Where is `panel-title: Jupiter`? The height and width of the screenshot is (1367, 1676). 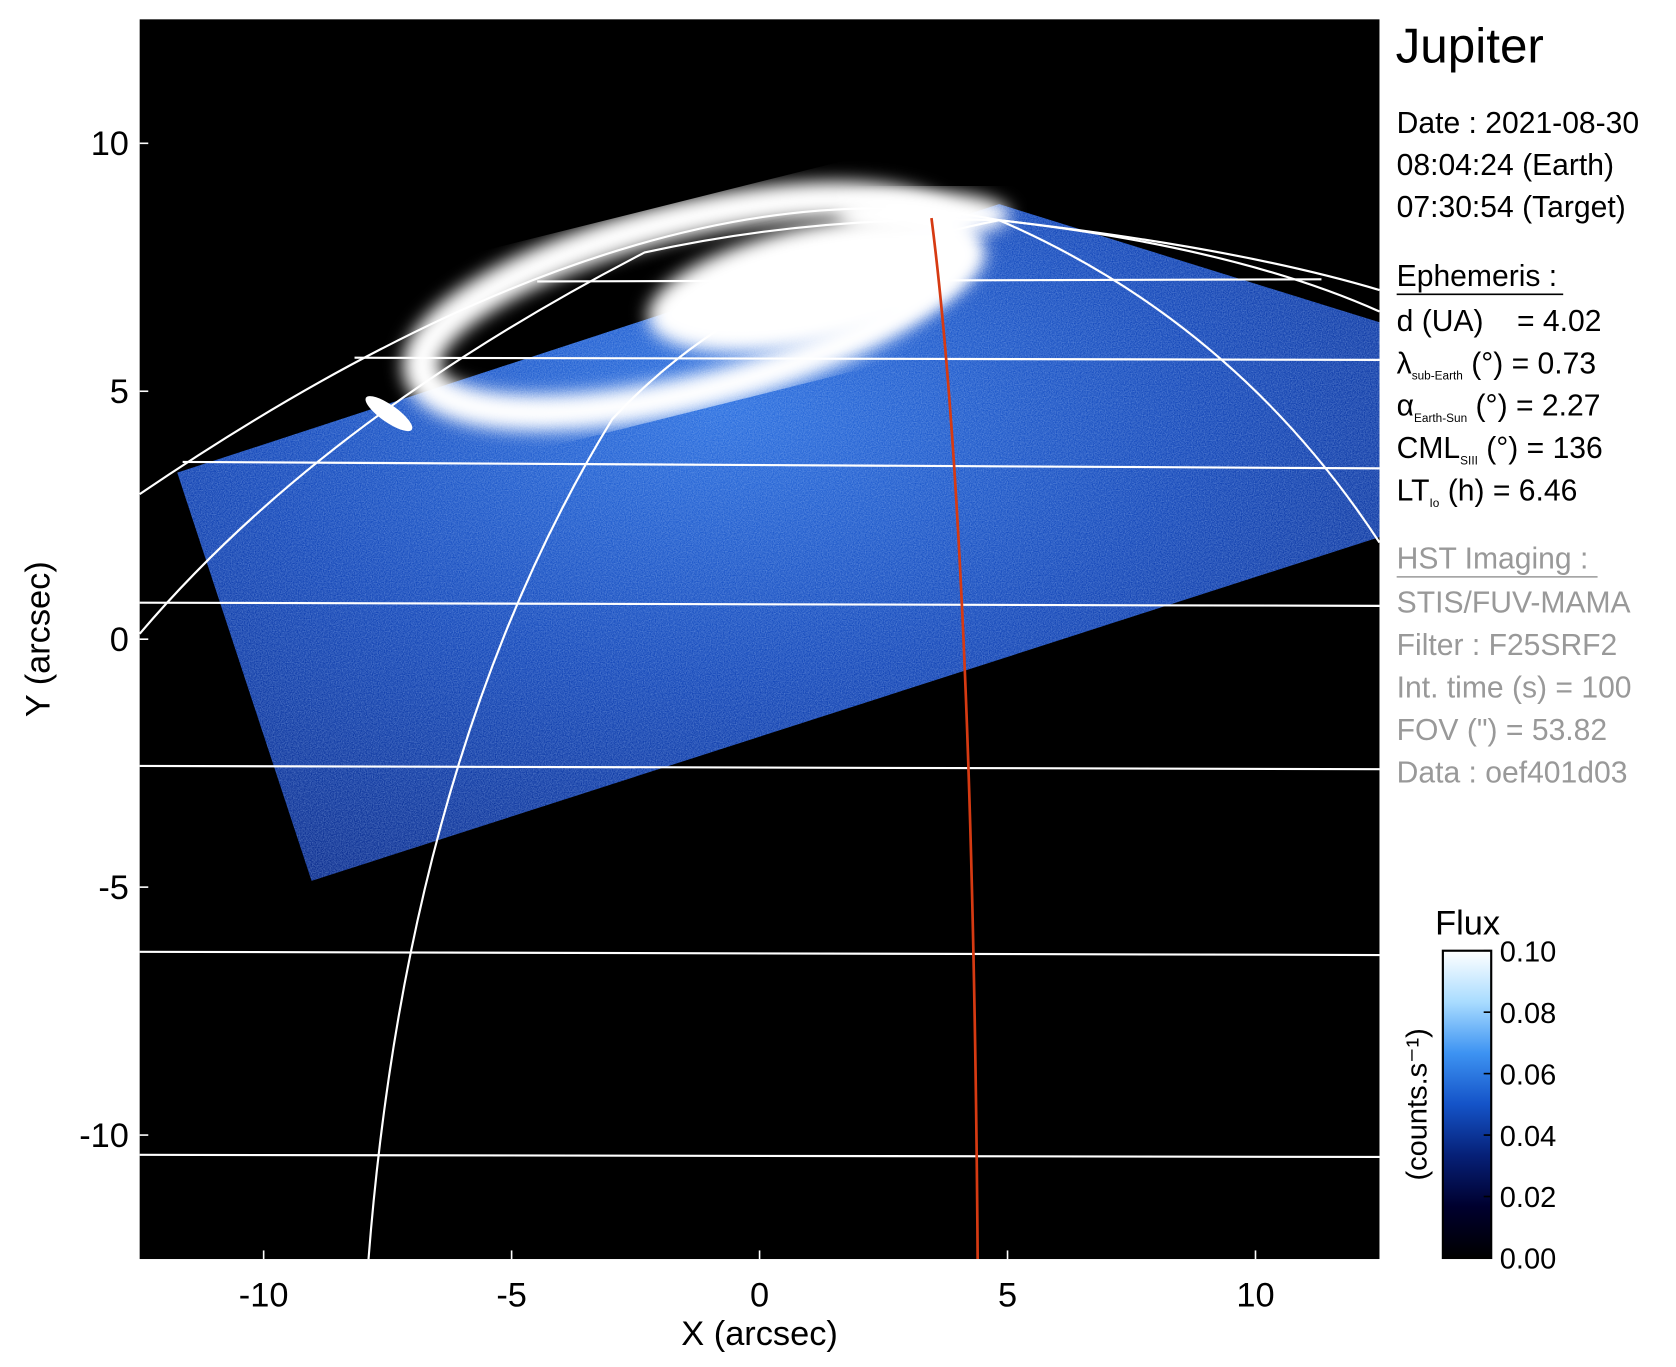
panel-title: Jupiter is located at coordinates (1470, 45).